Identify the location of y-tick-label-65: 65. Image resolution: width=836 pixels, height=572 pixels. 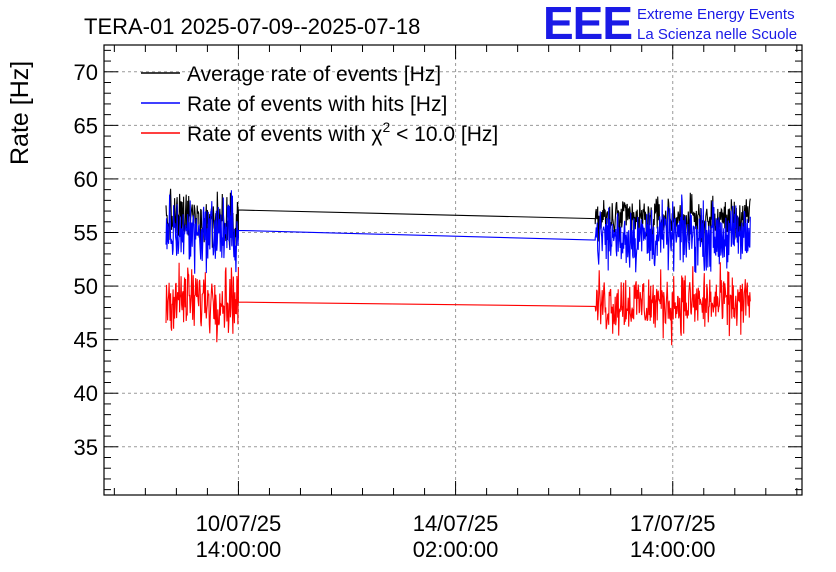
(86, 125).